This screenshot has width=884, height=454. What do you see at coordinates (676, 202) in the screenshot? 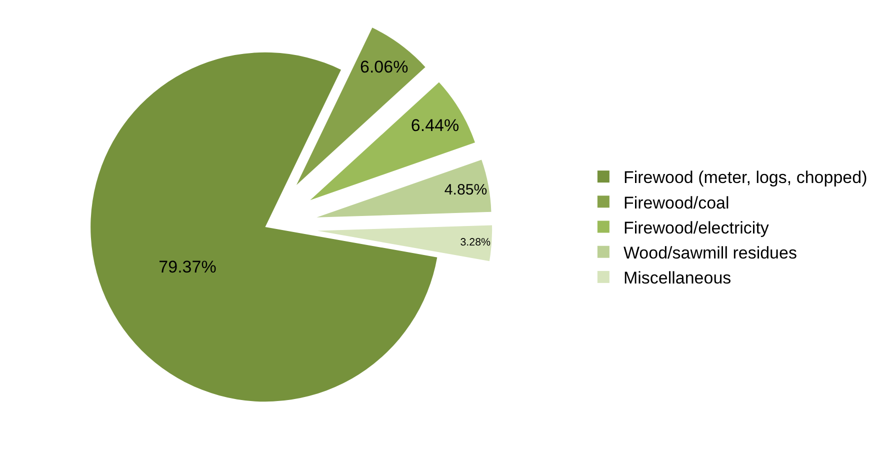
I see `legend-label: Firewood/coal` at bounding box center [676, 202].